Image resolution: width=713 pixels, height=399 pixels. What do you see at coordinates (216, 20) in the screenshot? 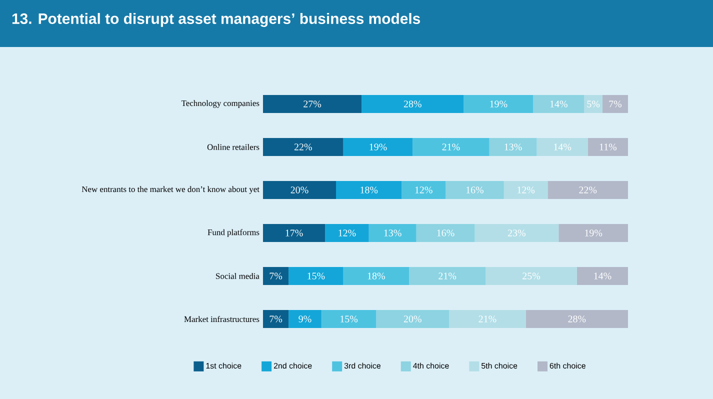
I see `chart-title: 13. Potential to disrupt asset managers’ business models` at bounding box center [216, 20].